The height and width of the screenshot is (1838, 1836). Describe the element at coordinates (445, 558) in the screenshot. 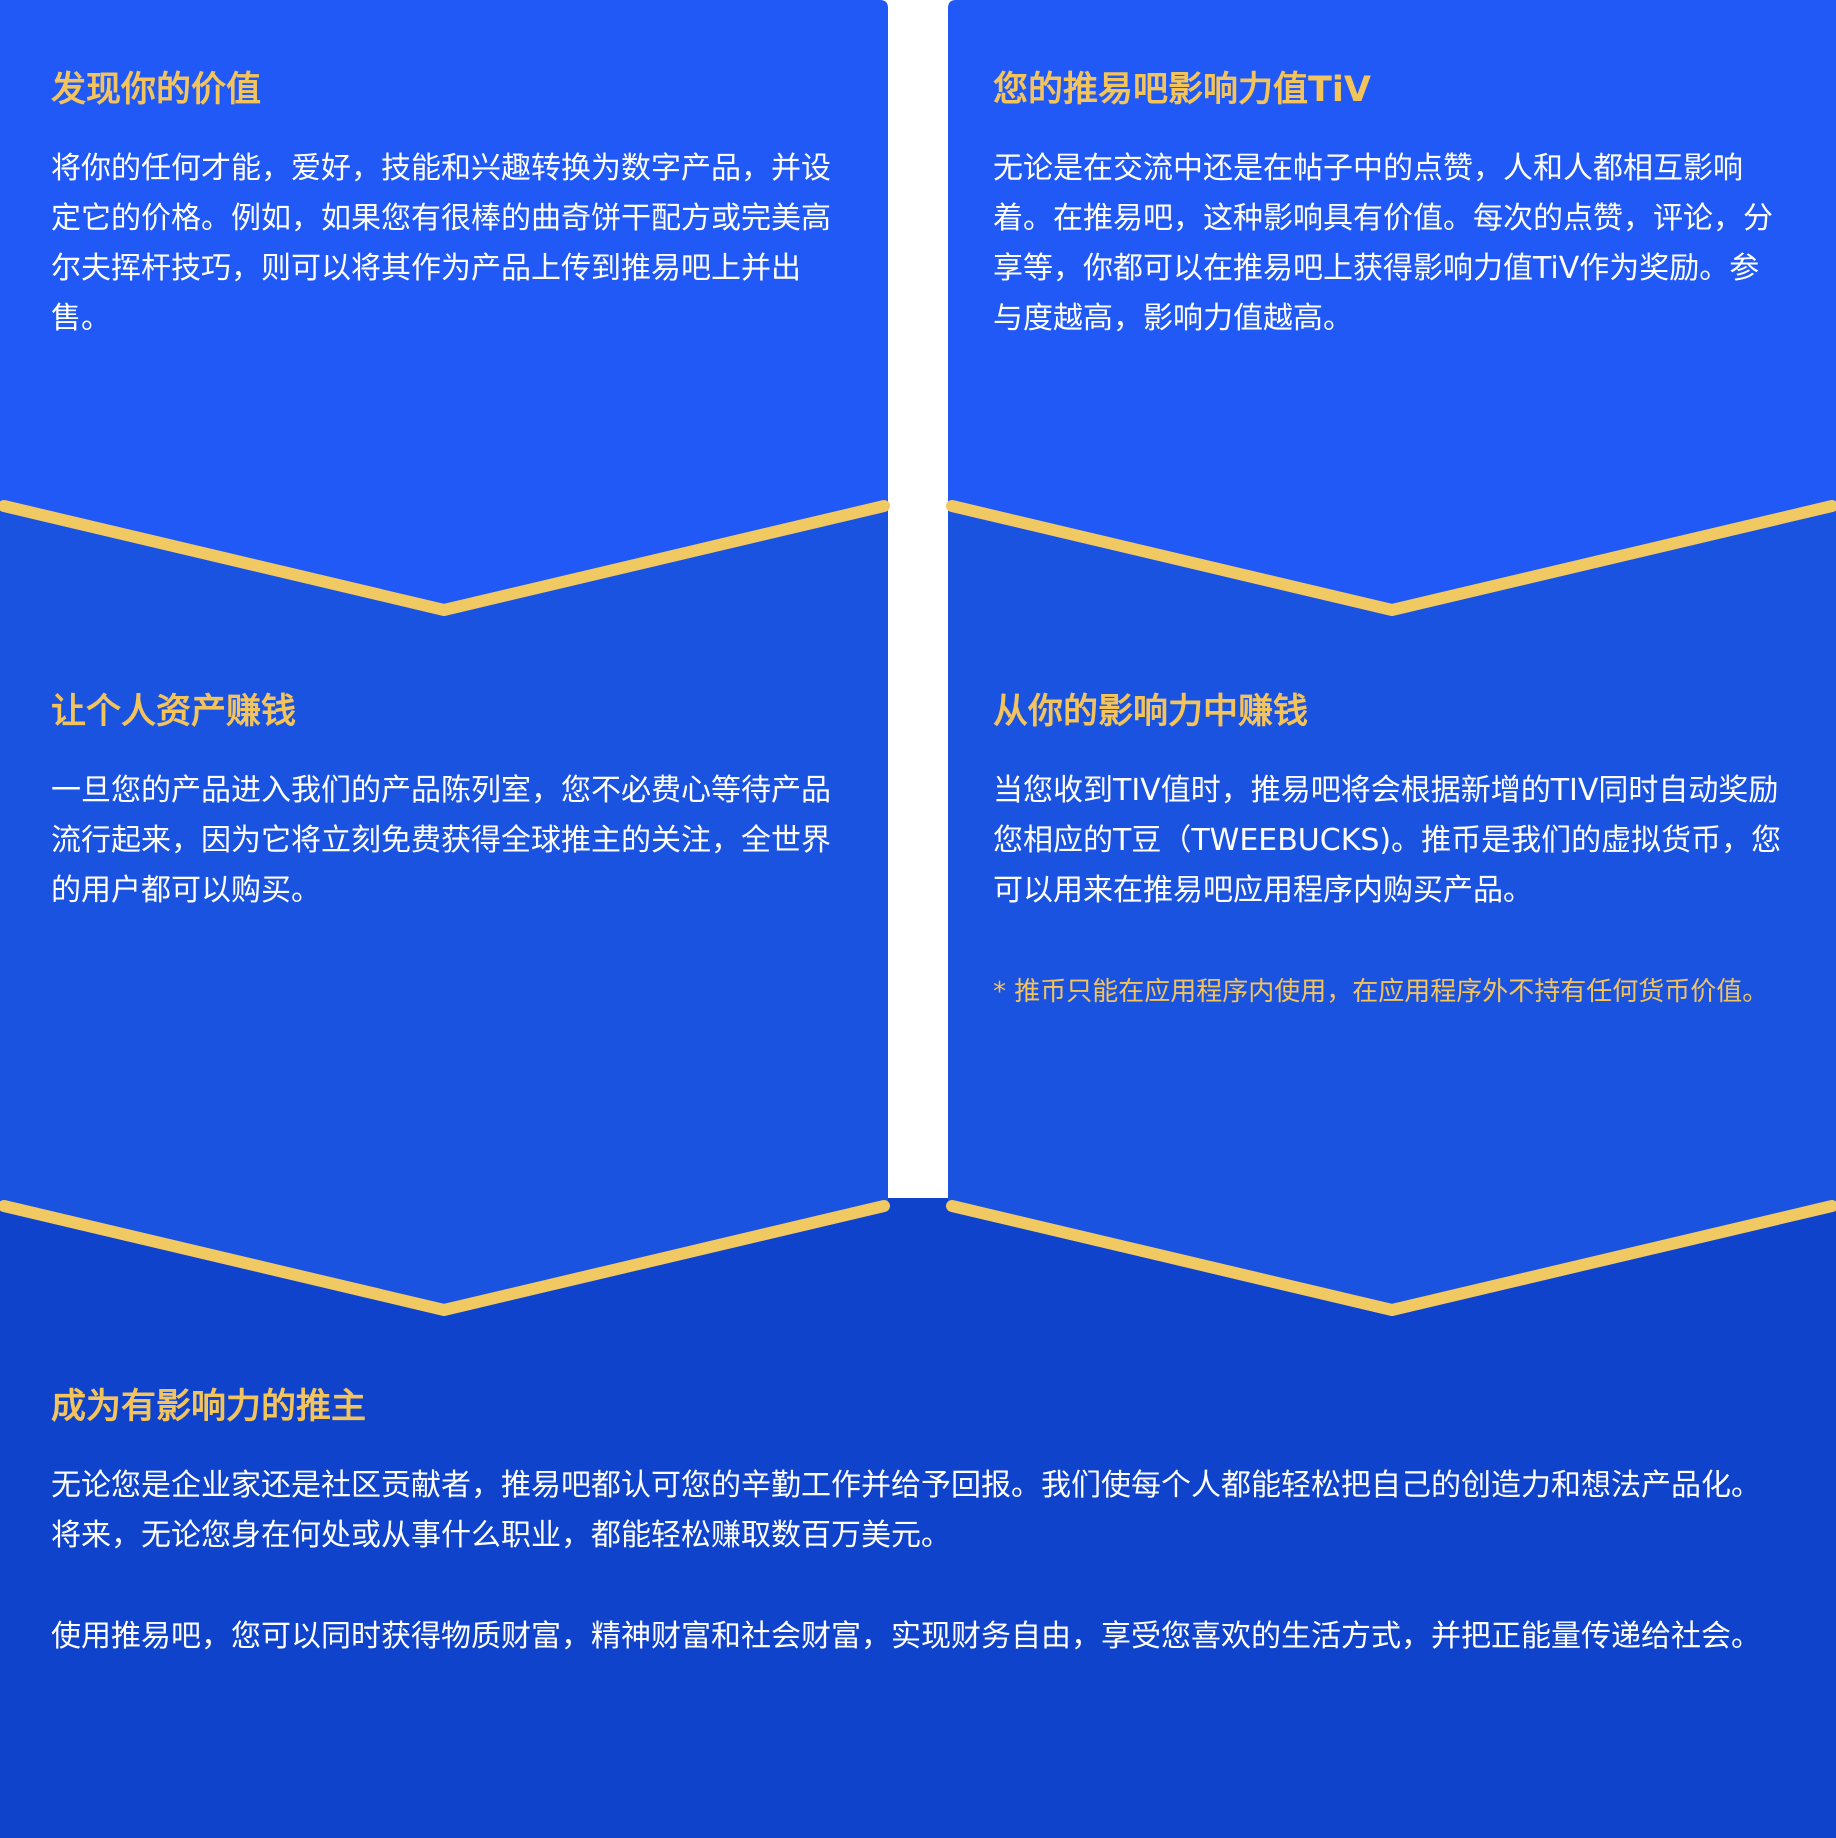

I see `left-top-chevron` at that location.